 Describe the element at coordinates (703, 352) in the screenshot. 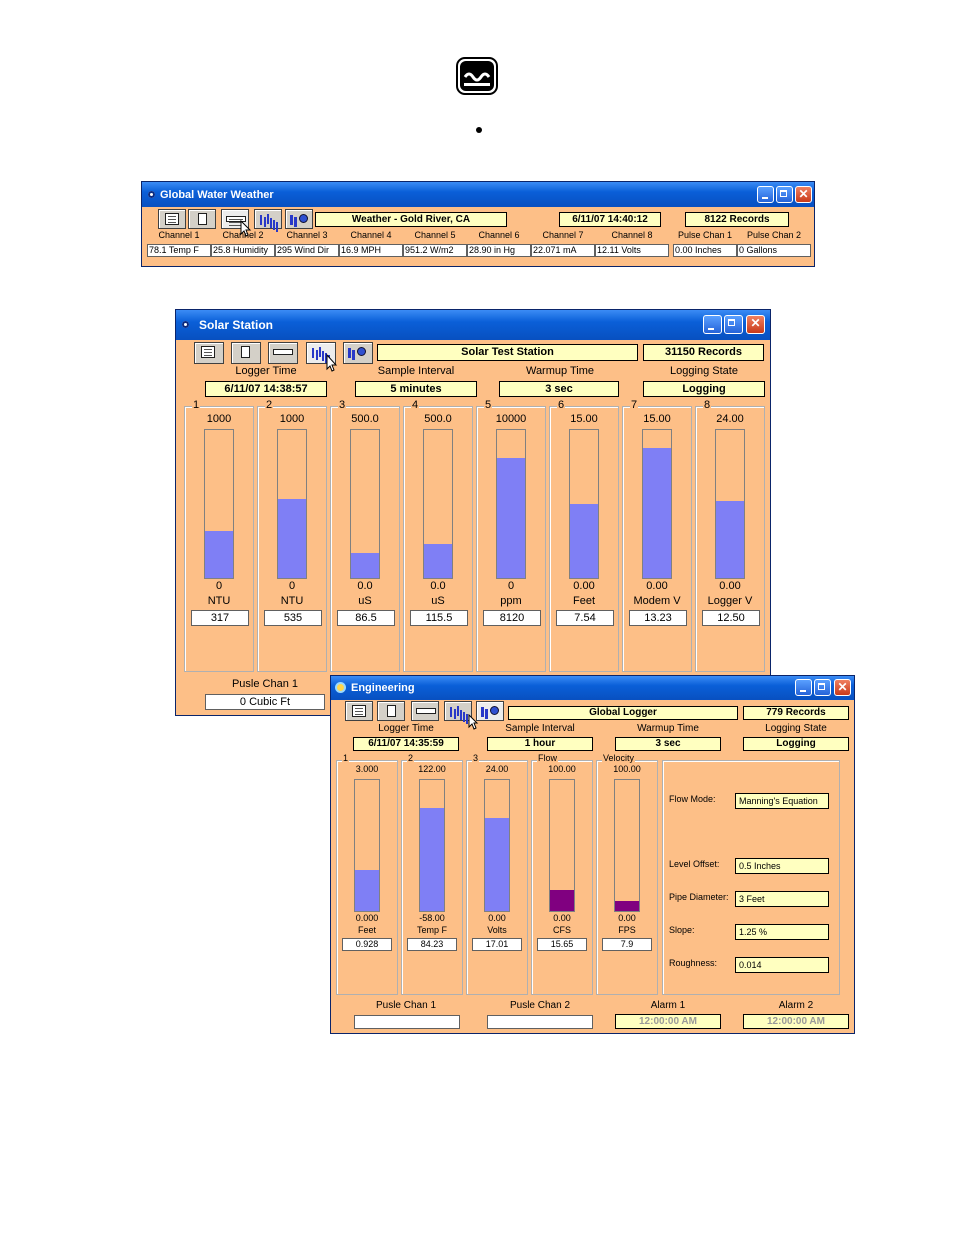

I see `record-count: 31150 Records` at that location.